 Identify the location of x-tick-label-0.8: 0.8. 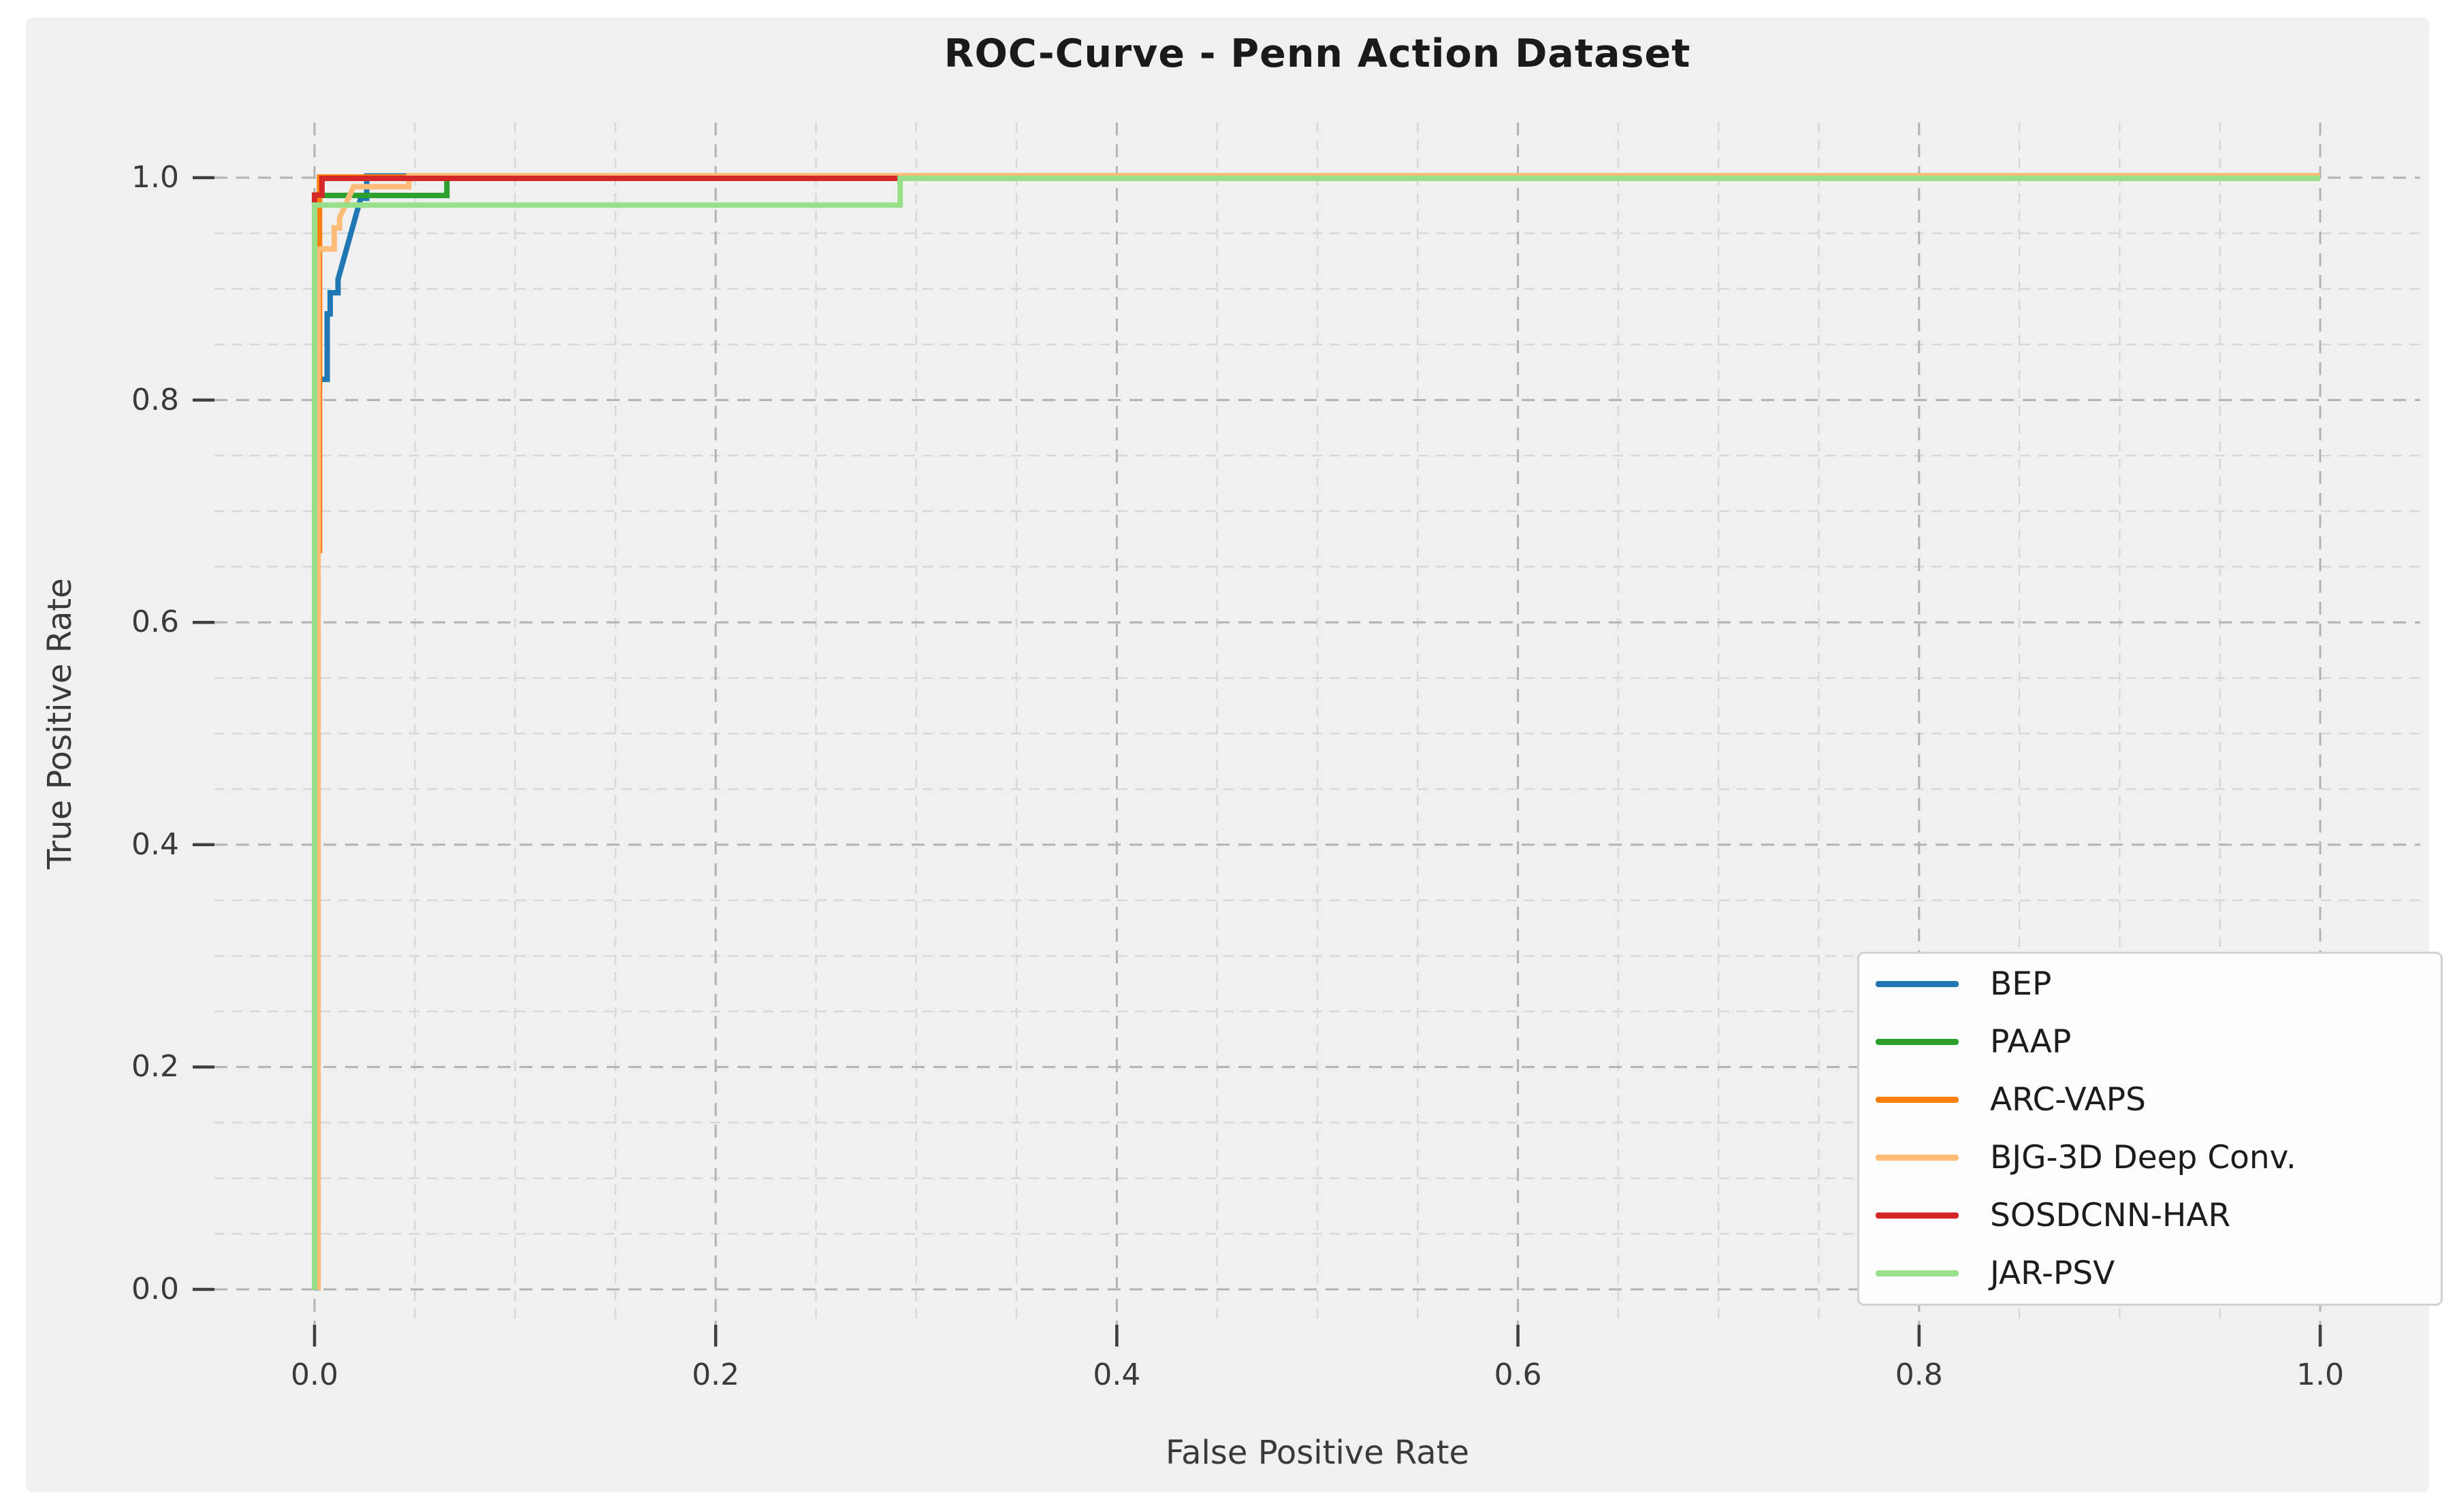
(1919, 1374).